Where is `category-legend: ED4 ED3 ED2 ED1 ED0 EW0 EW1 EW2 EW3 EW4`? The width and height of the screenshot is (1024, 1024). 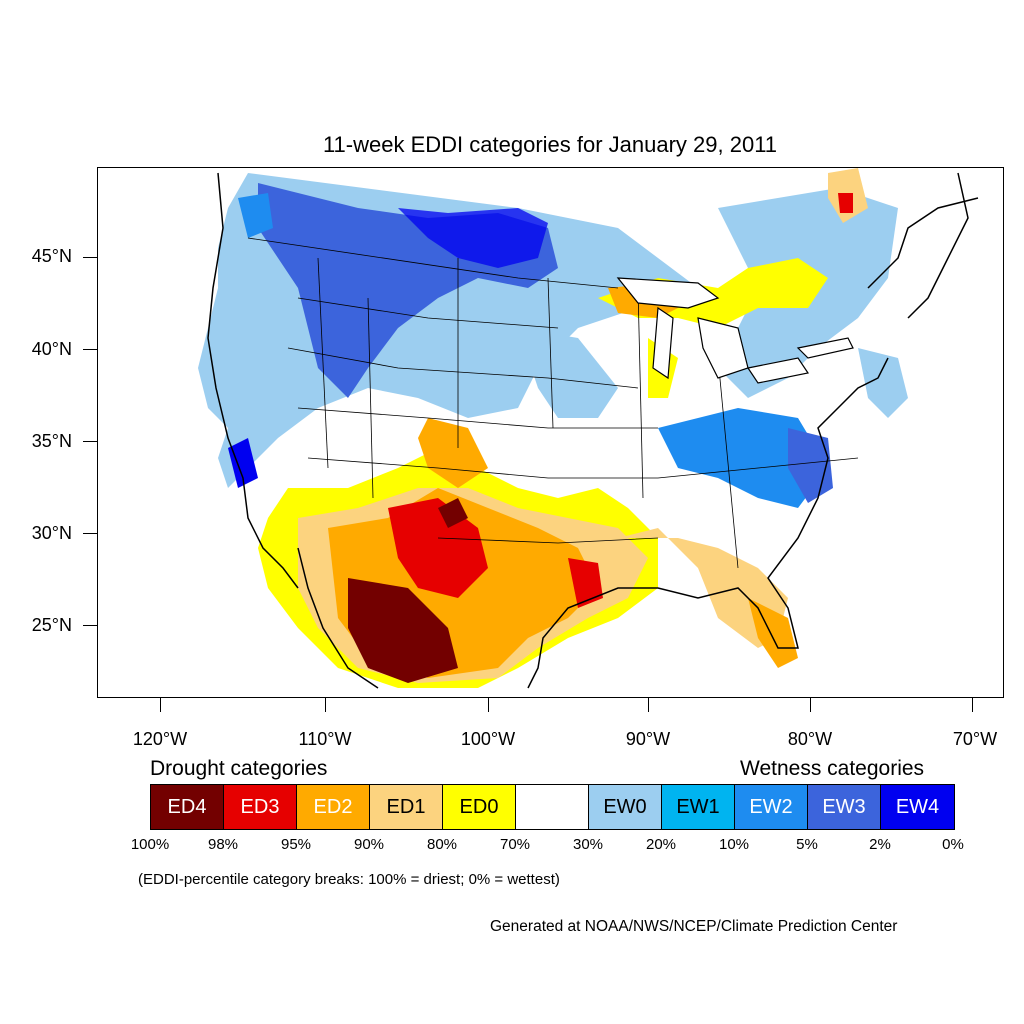 category-legend: ED4 ED3 ED2 ED1 ED0 EW0 EW1 EW2 EW3 EW4 is located at coordinates (552, 807).